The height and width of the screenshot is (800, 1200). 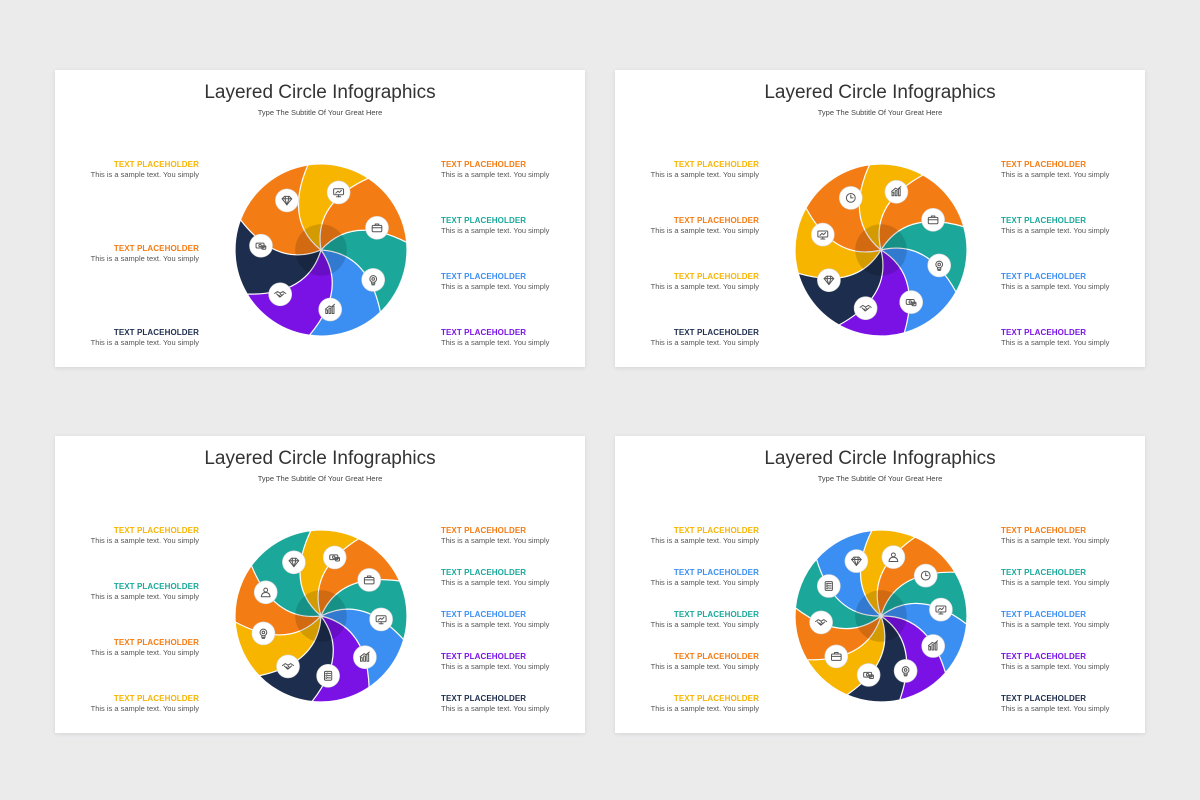 What do you see at coordinates (856, 561) in the screenshot?
I see `diamond-icon` at bounding box center [856, 561].